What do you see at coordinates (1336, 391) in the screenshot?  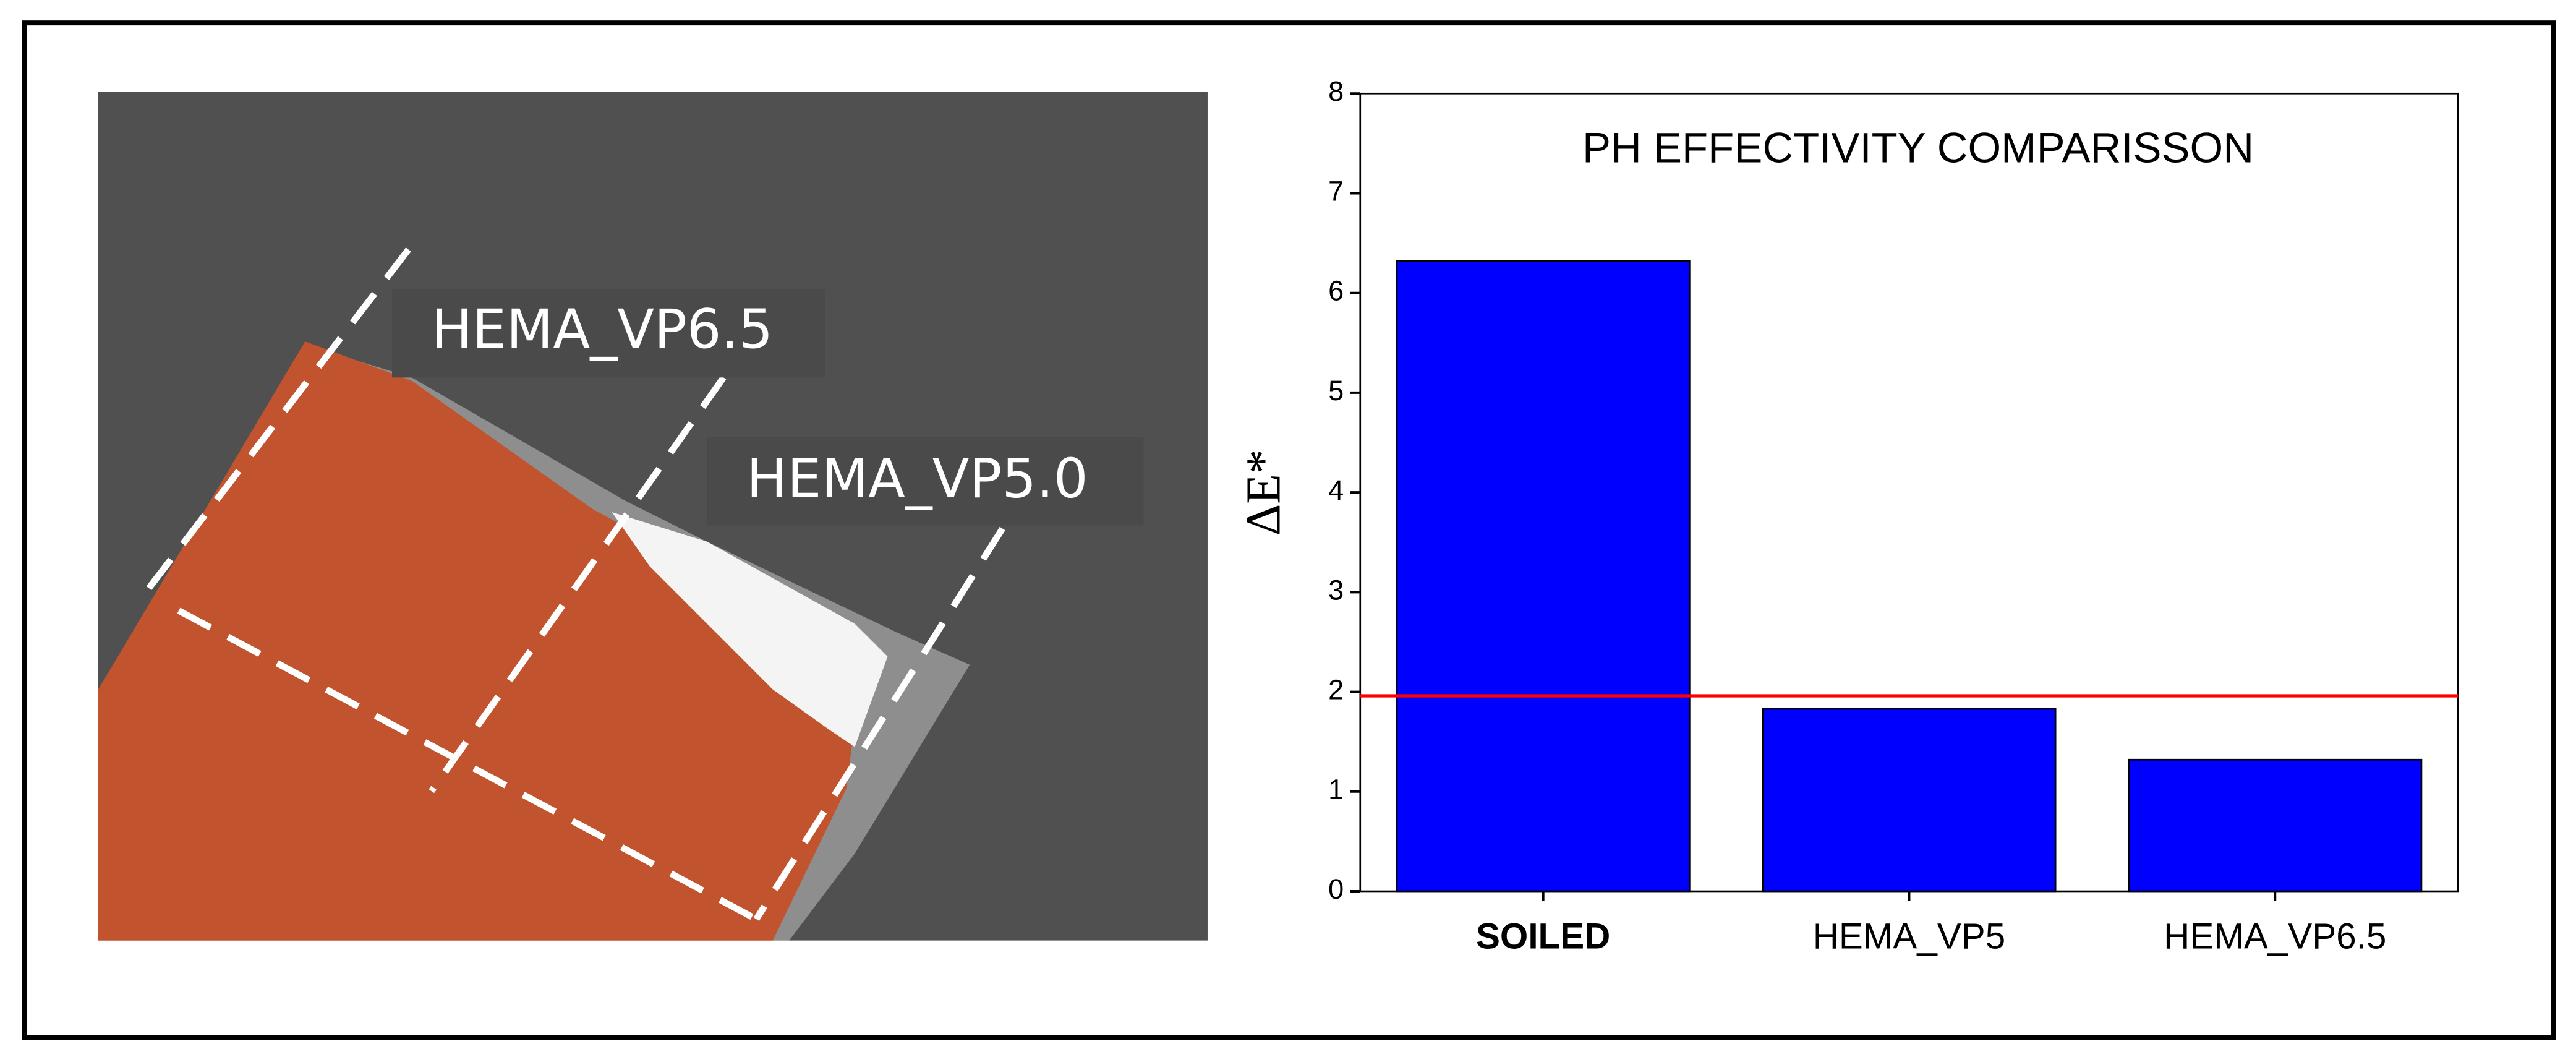 I see `y-tick-label: 5` at bounding box center [1336, 391].